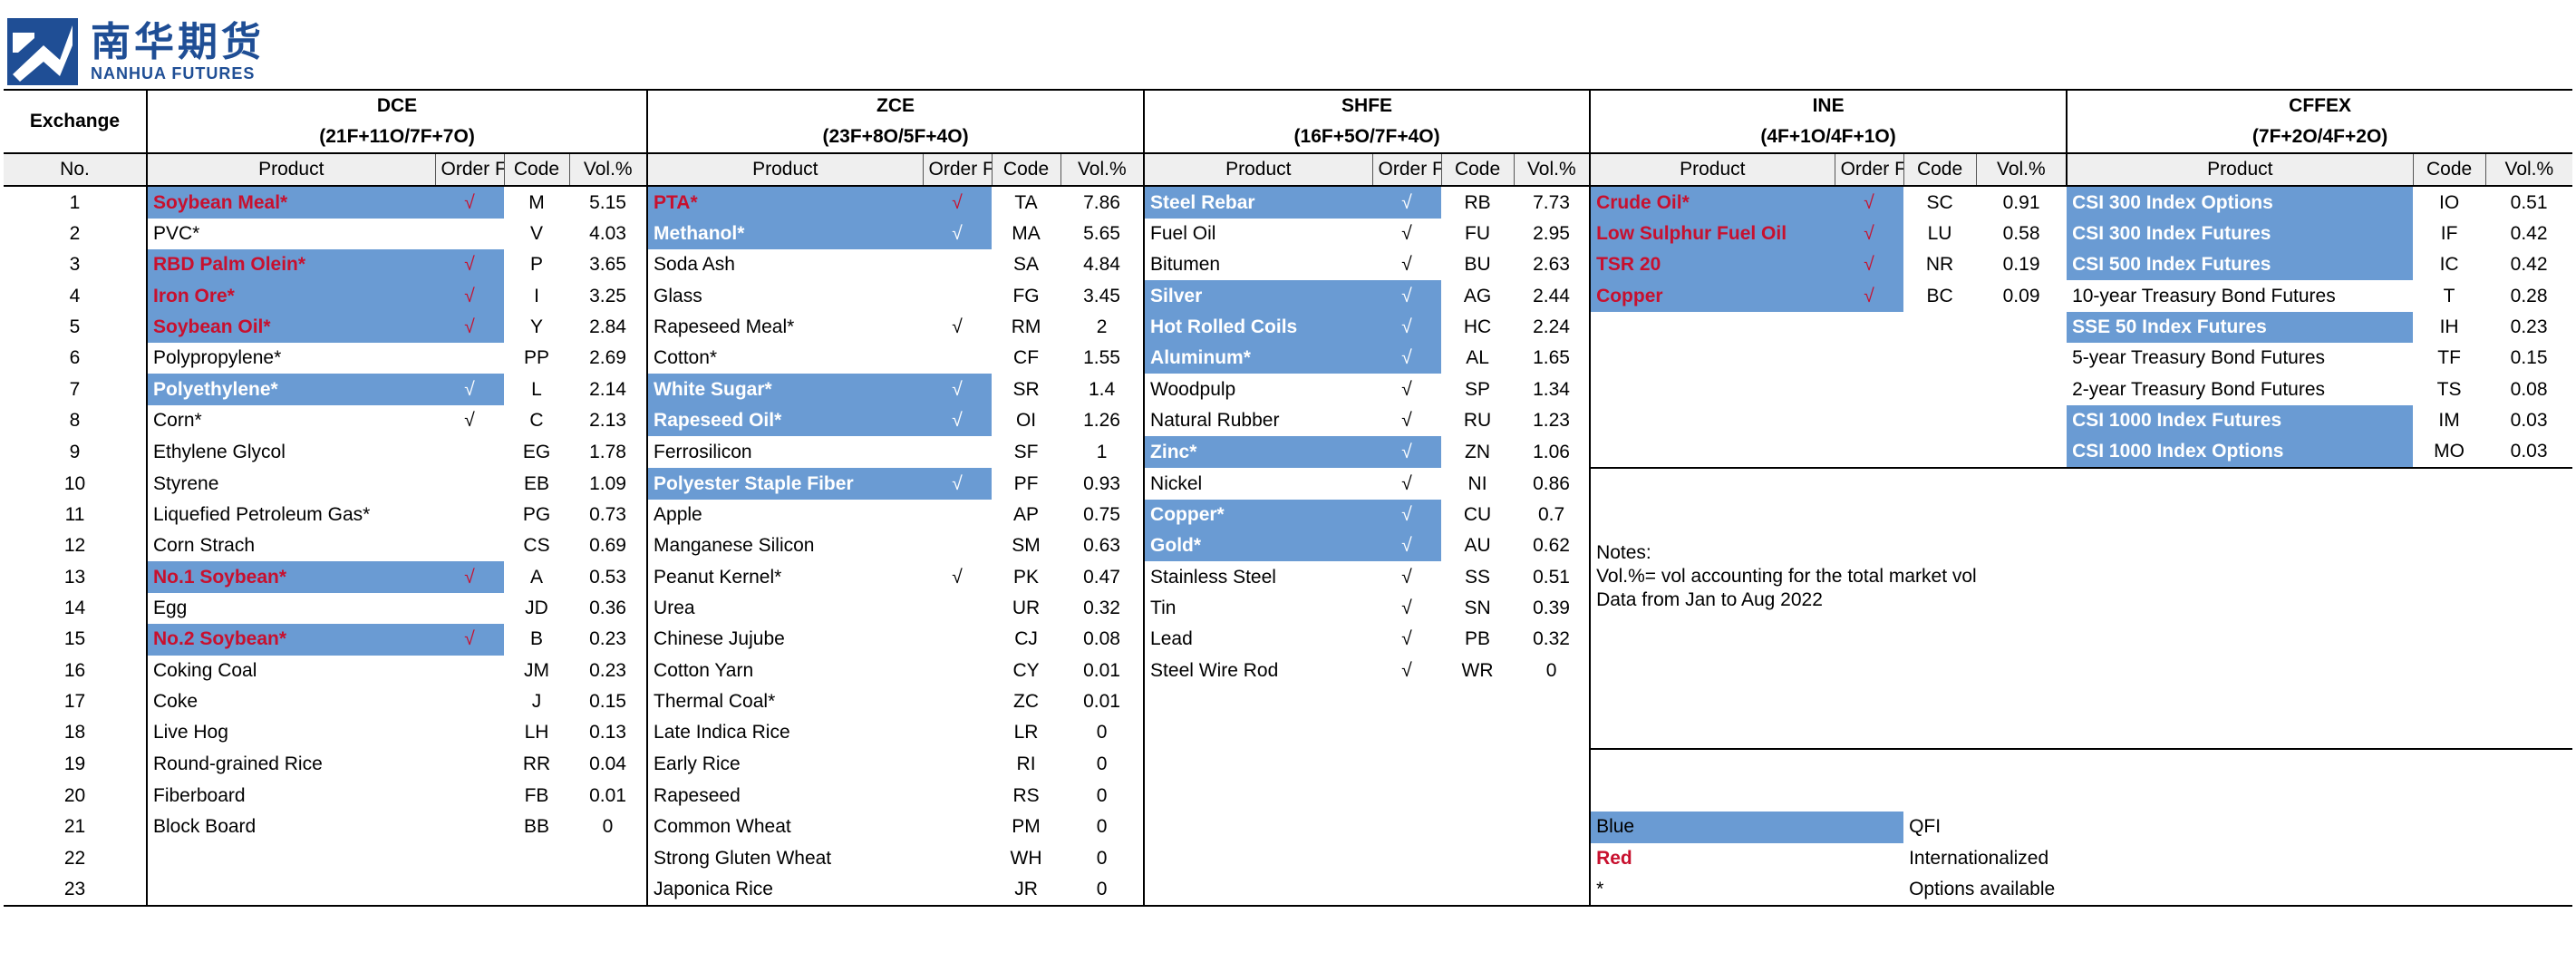  Describe the element at coordinates (1026, 607) in the screenshot. I see `zce-code: UR` at that location.